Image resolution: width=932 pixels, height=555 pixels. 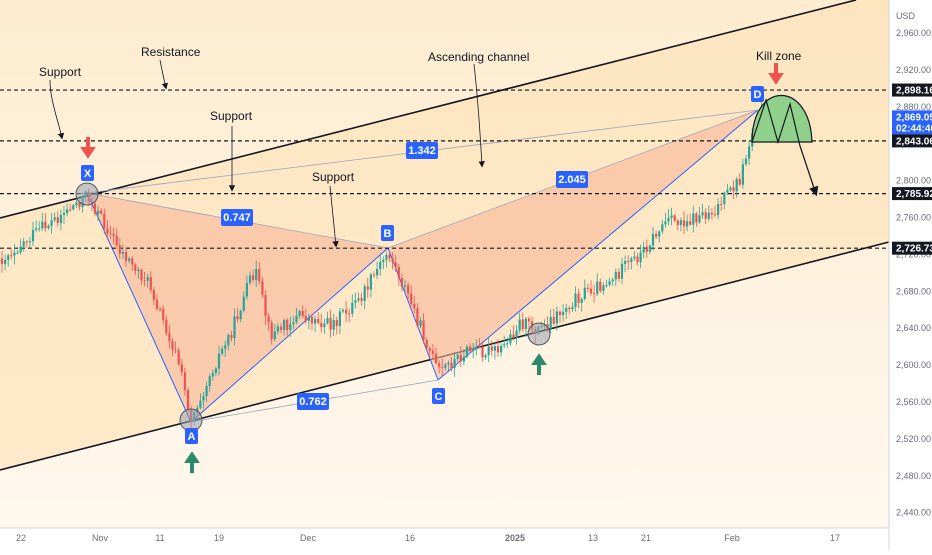 What do you see at coordinates (776, 122) in the screenshot?
I see `projection-zigzag` at bounding box center [776, 122].